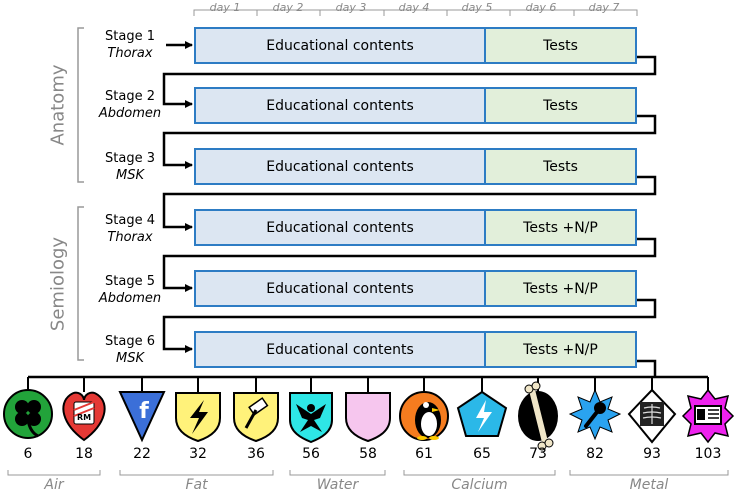 This screenshot has height=495, width=736. Describe the element at coordinates (54, 485) in the screenshot. I see `category-label-air: Air` at that location.